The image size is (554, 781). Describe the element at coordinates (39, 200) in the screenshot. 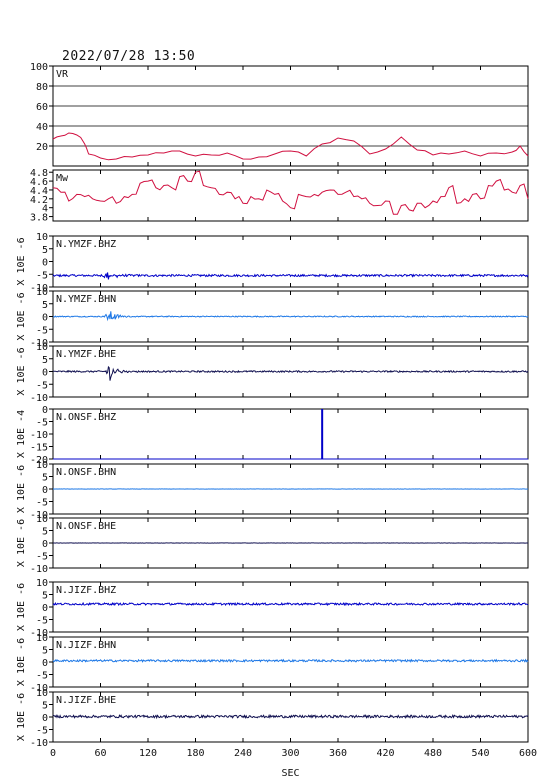

I see `ytick-label: 4.2` at that location.